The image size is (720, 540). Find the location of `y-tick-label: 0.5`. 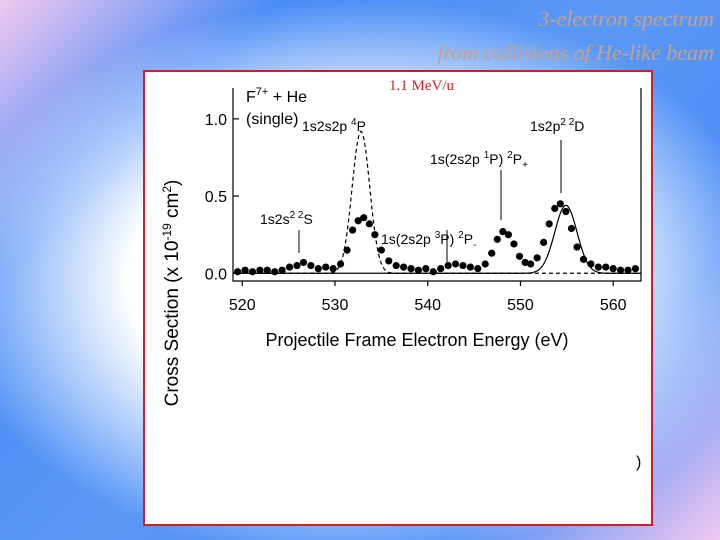

y-tick-label: 0.5 is located at coordinates (216, 197).